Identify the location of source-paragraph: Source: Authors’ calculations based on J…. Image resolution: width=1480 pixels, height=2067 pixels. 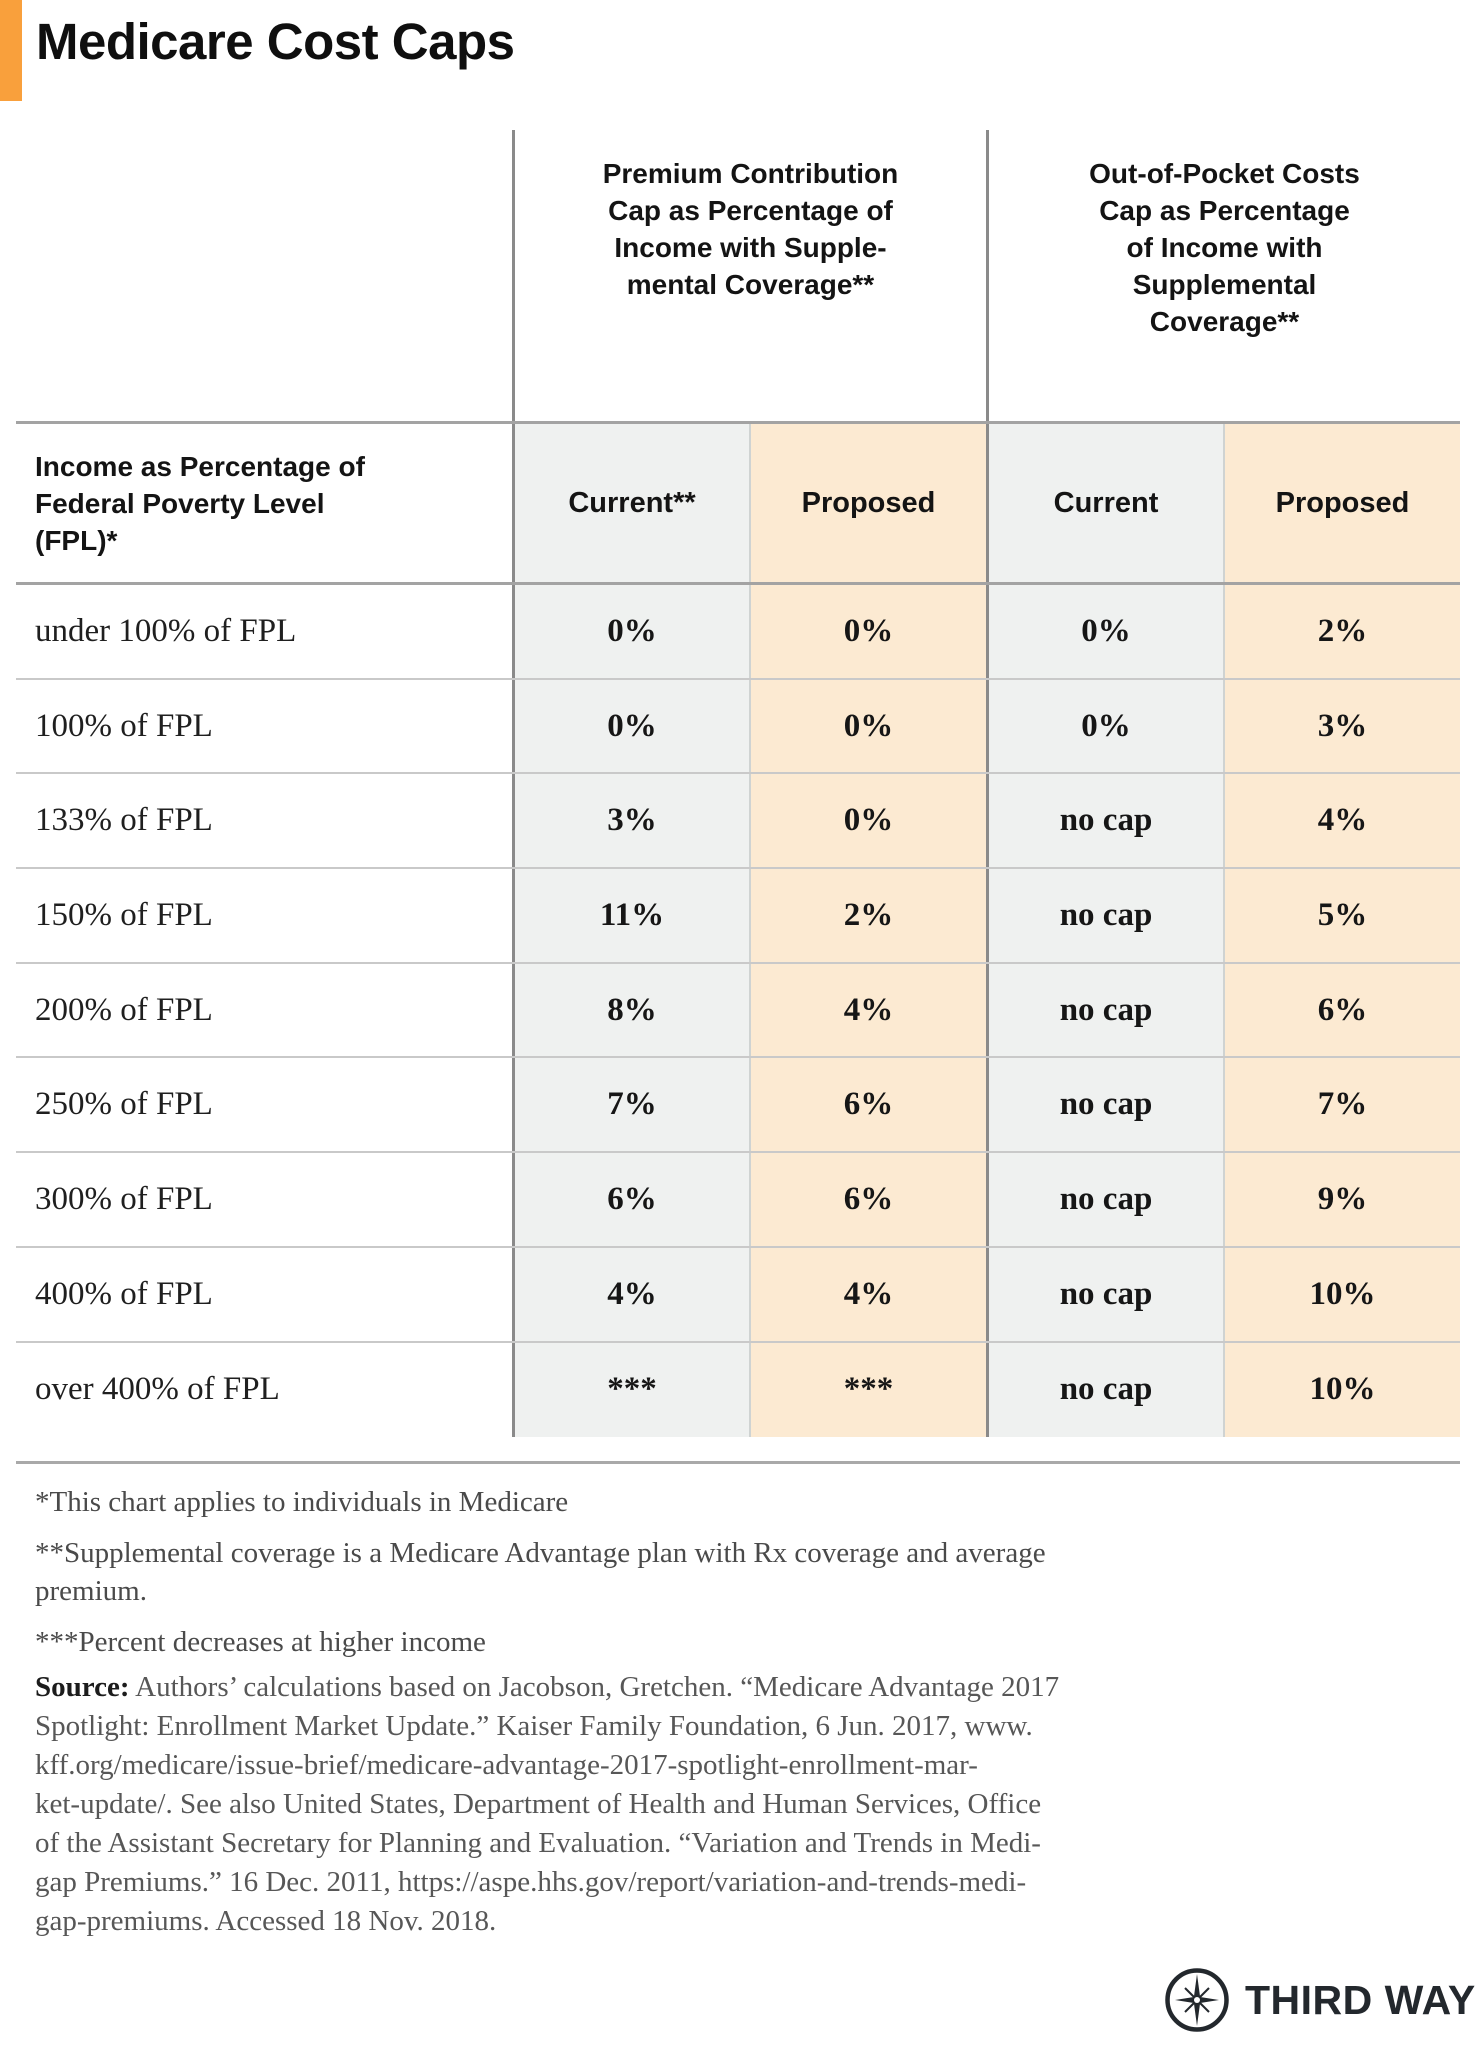
(740, 1804).